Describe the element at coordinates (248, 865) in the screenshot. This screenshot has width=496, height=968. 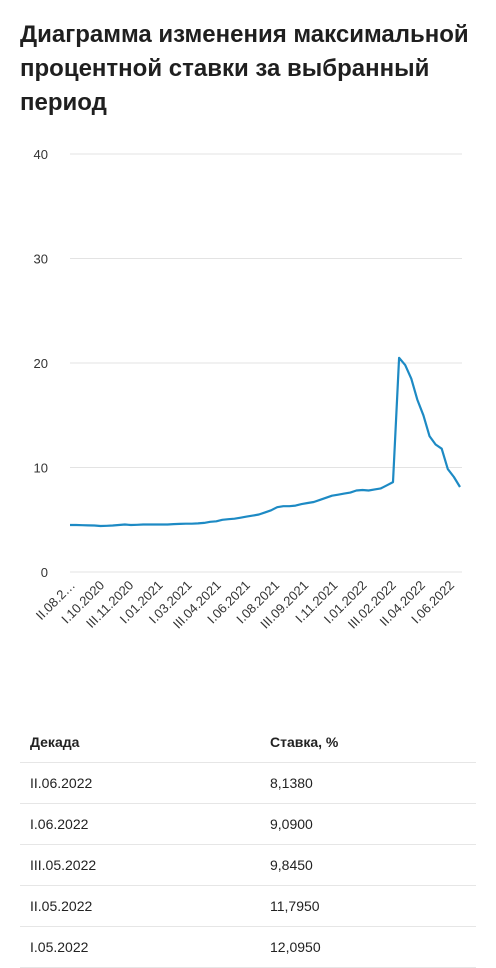
I see `table-row: III.05.2022 9,8450` at that location.